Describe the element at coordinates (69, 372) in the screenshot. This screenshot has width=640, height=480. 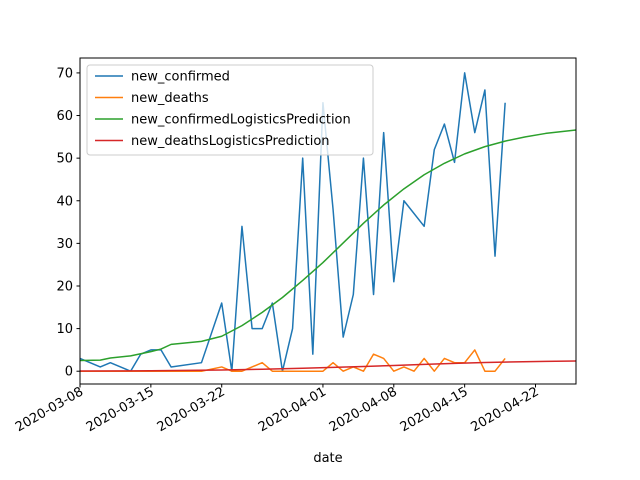
I see `y-tick-label: 0` at that location.